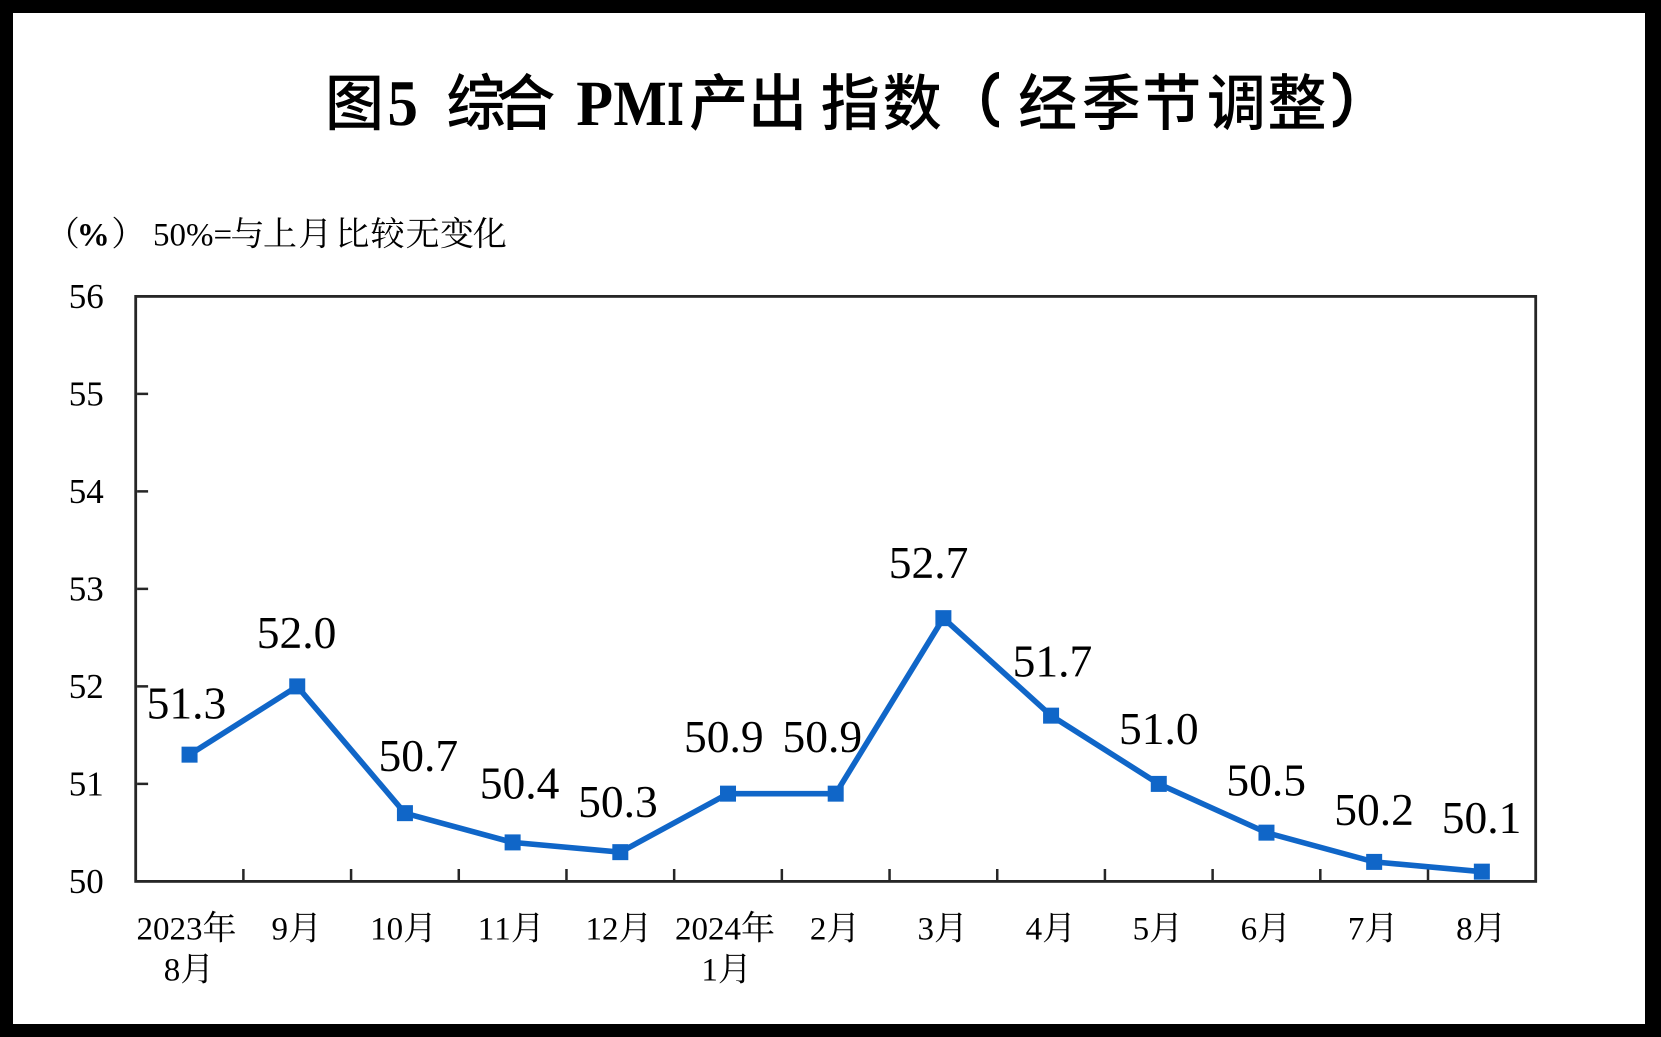  What do you see at coordinates (1159, 728) in the screenshot?
I see `svg-text: 51.0` at bounding box center [1159, 728].